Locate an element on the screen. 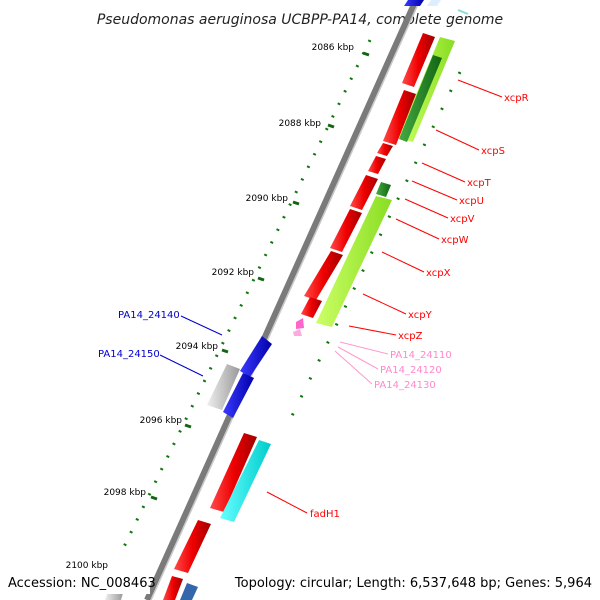  accession-bg is located at coordinates (75, 583).